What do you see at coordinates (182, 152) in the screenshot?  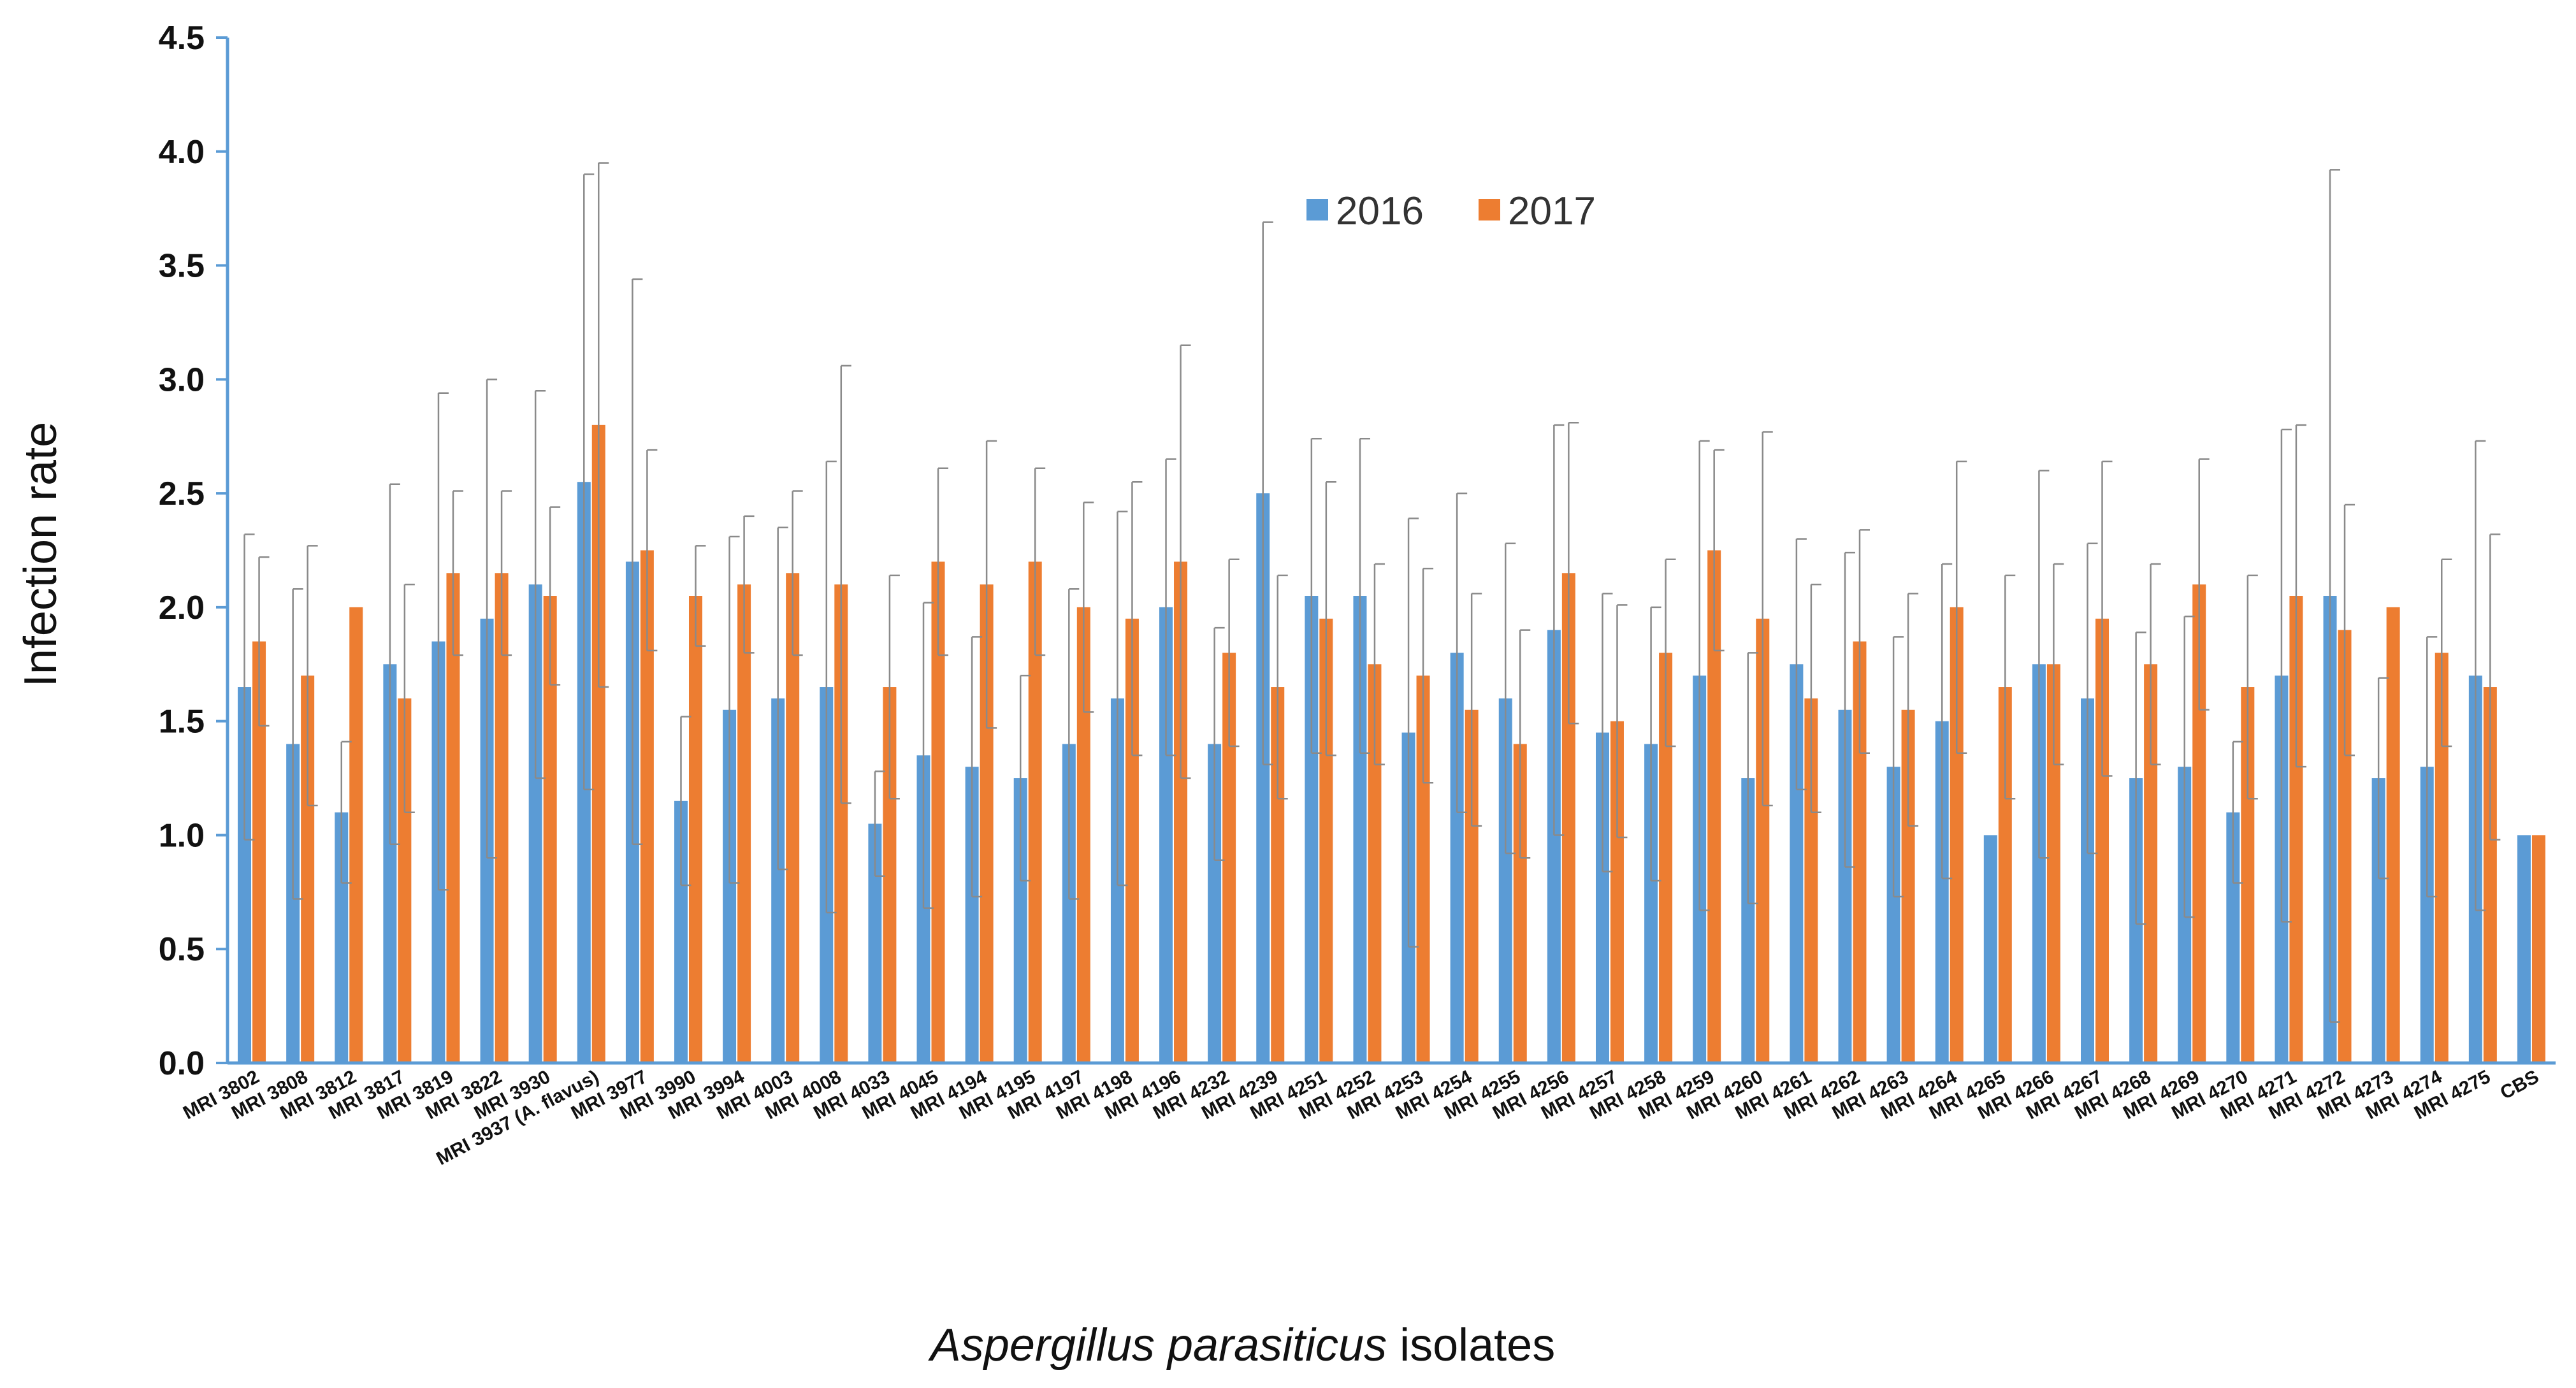 I see `y-tick-label: 4.0` at bounding box center [182, 152].